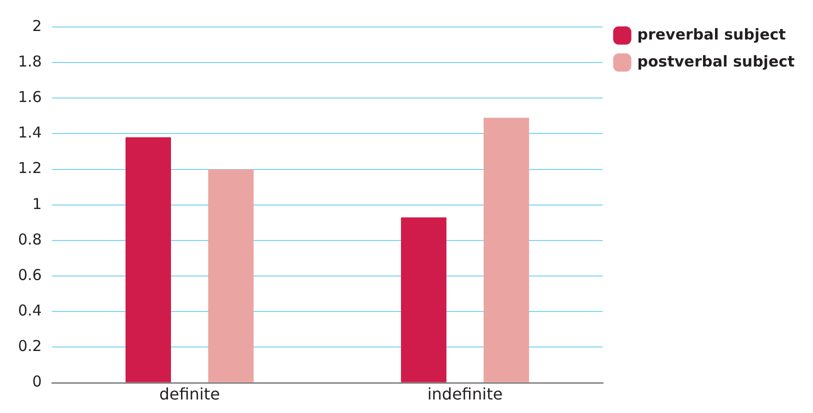 This screenshot has height=413, width=813. What do you see at coordinates (465, 394) in the screenshot?
I see `x-tick-label: indefinite` at bounding box center [465, 394].